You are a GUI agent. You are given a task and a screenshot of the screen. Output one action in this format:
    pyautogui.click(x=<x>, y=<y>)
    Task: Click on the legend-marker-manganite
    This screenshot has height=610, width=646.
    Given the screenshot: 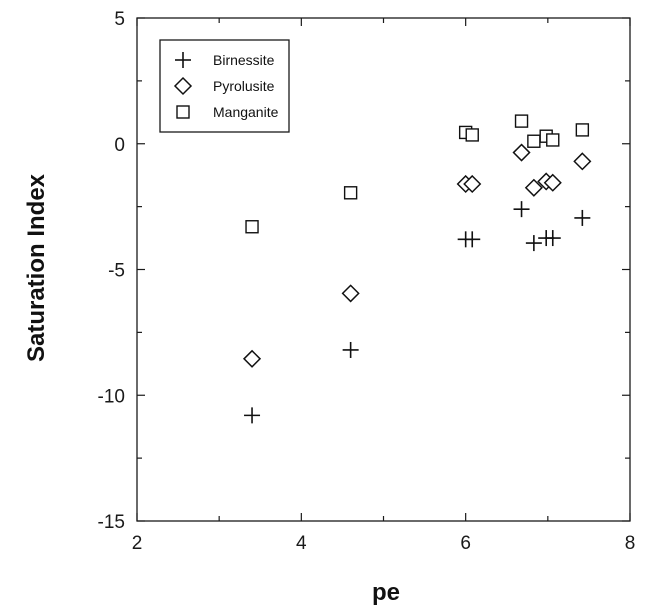 What is the action you would take?
    pyautogui.click(x=183, y=112)
    